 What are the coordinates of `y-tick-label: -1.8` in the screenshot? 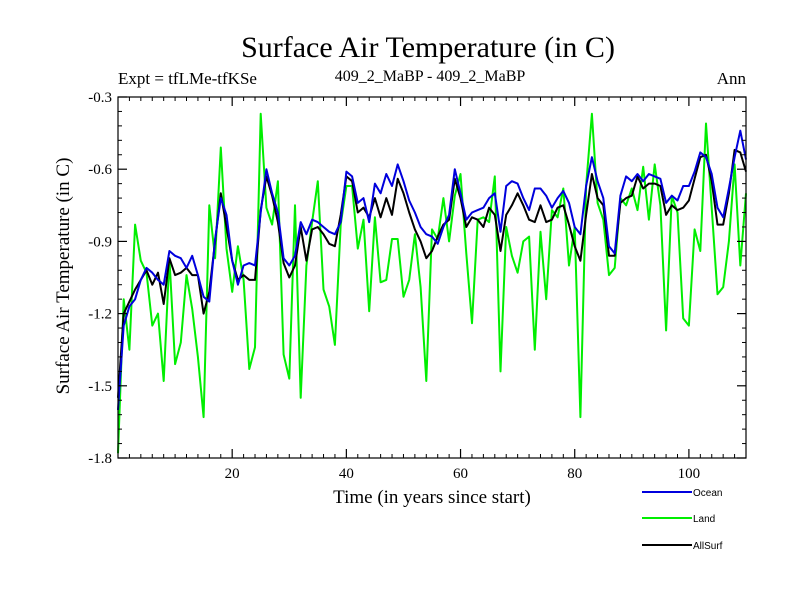 It's located at (100, 459).